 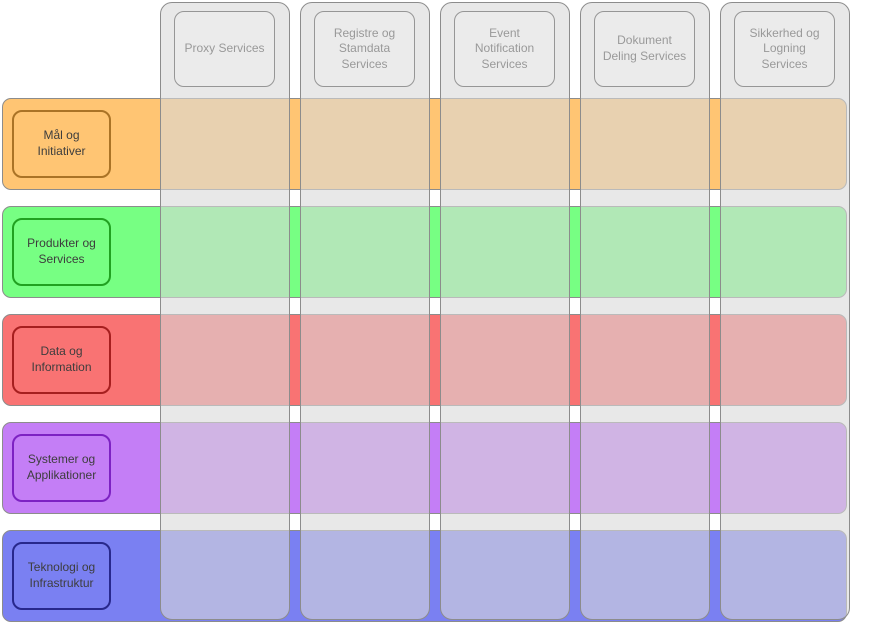 I want to click on column-event-notification-services: Event Notification Services, so click(x=505, y=311).